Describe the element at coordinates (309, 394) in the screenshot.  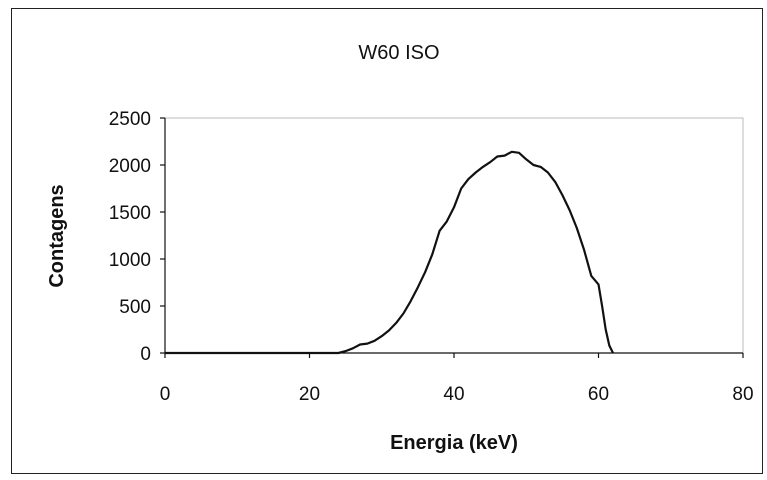
I see `x-tick-label: 20` at that location.